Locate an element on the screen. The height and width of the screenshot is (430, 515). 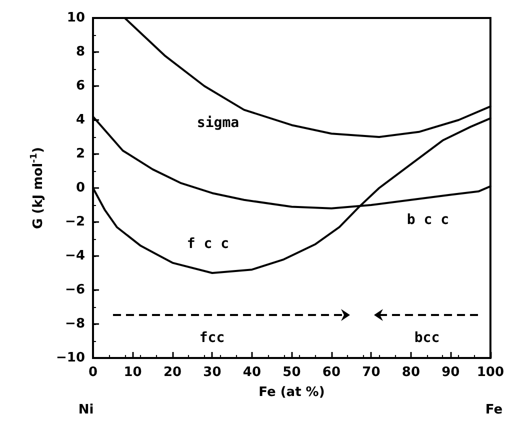
annotation: bcc is located at coordinates (427, 338).